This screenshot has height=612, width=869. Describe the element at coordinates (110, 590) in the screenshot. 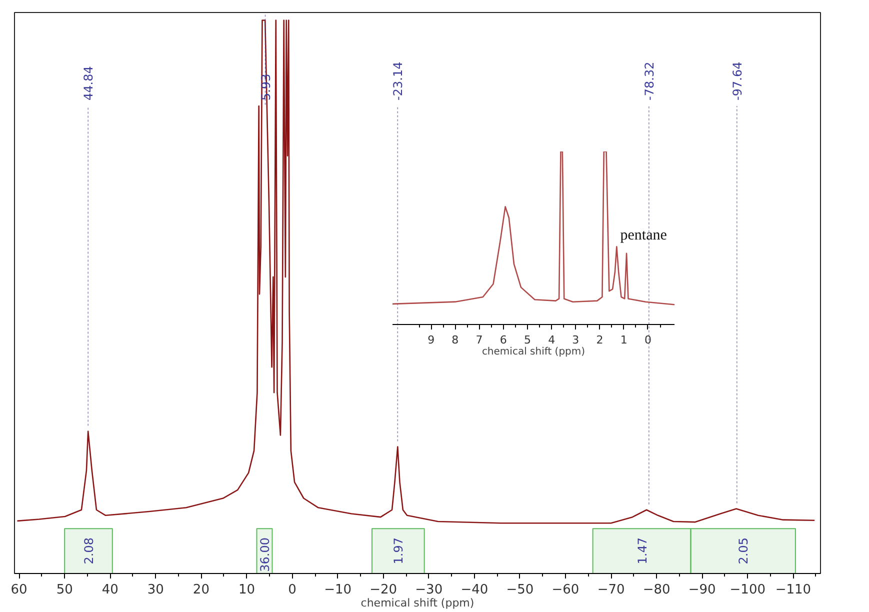

I see `x-tick-label: 40` at that location.